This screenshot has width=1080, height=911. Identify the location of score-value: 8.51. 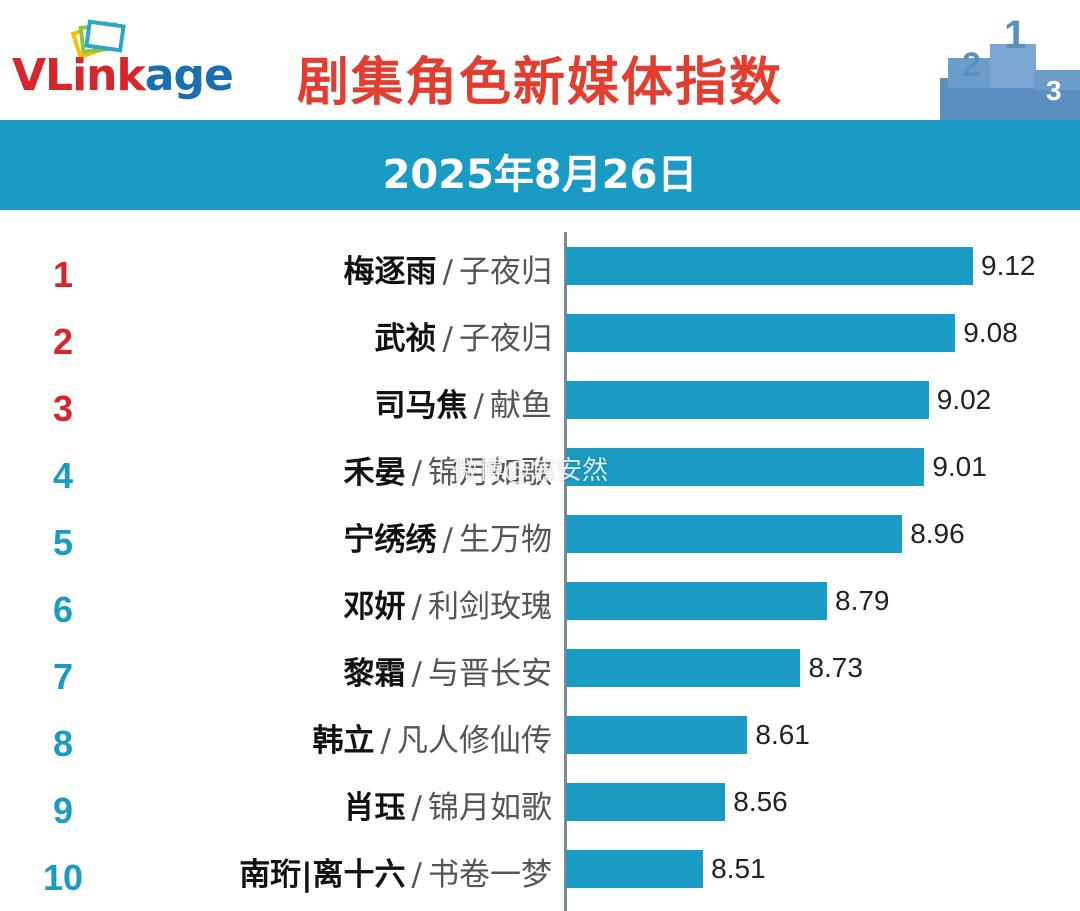
(738, 868).